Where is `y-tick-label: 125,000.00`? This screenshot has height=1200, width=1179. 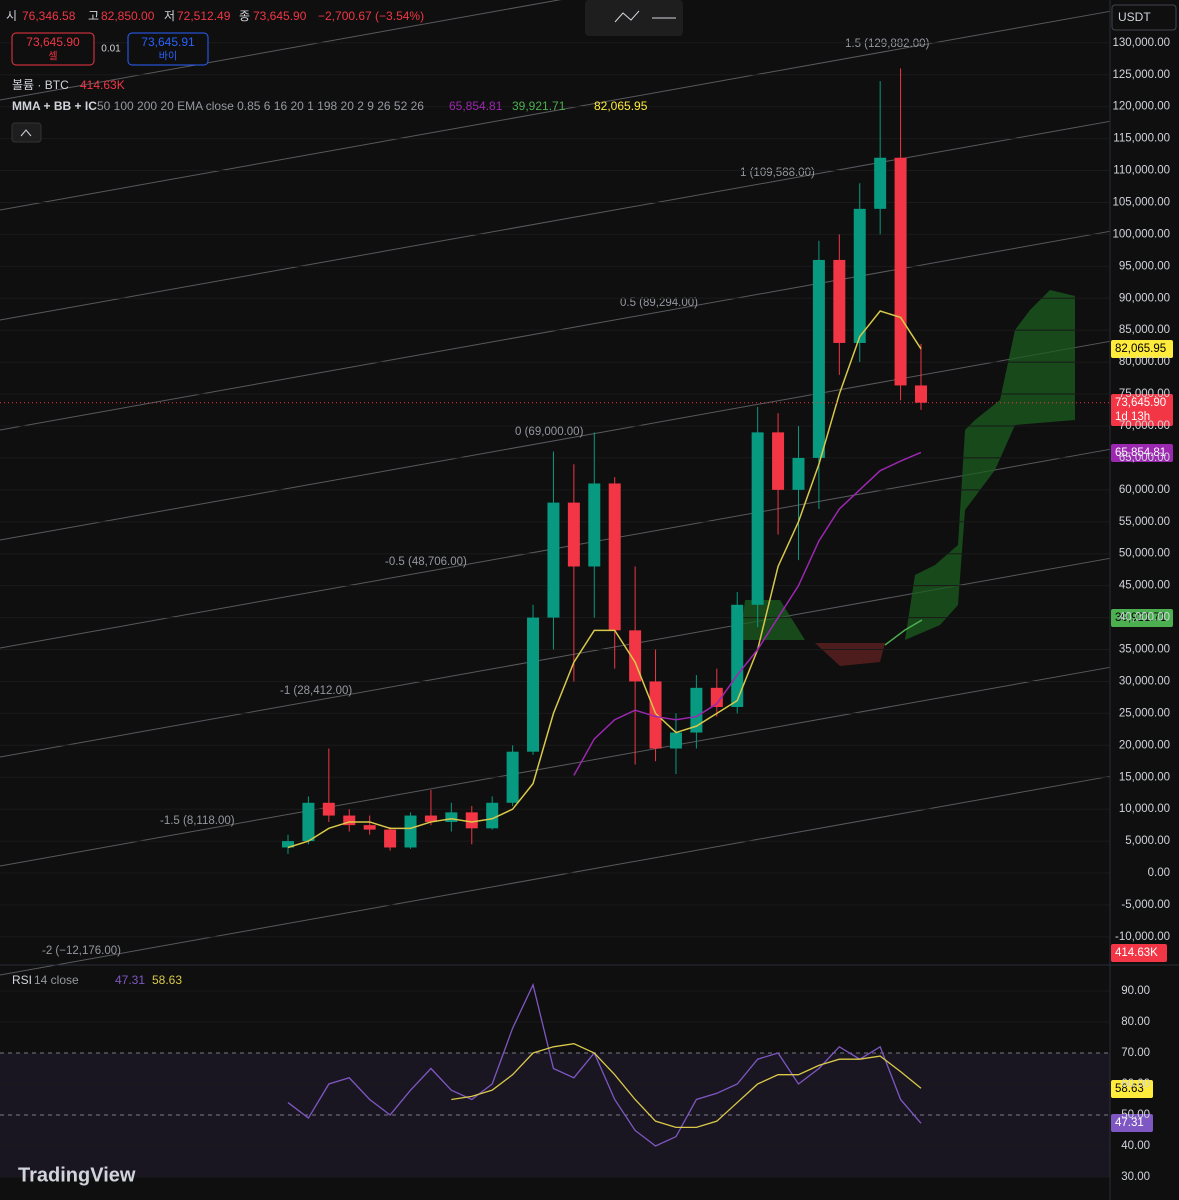
y-tick-label: 125,000.00 is located at coordinates (1141, 75).